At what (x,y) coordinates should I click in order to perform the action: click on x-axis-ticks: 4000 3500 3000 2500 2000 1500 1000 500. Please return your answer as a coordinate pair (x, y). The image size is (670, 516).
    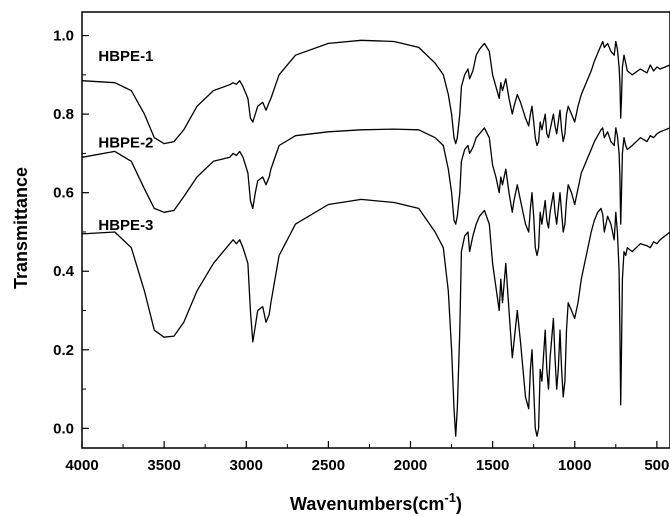
    Looking at the image, I should click on (367, 457).